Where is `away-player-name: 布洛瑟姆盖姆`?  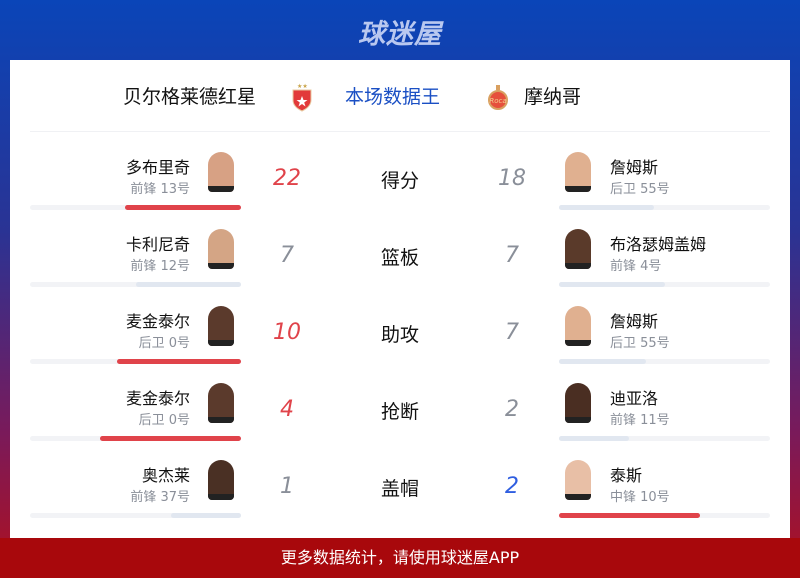 away-player-name: 布洛瑟姆盖姆 is located at coordinates (658, 244).